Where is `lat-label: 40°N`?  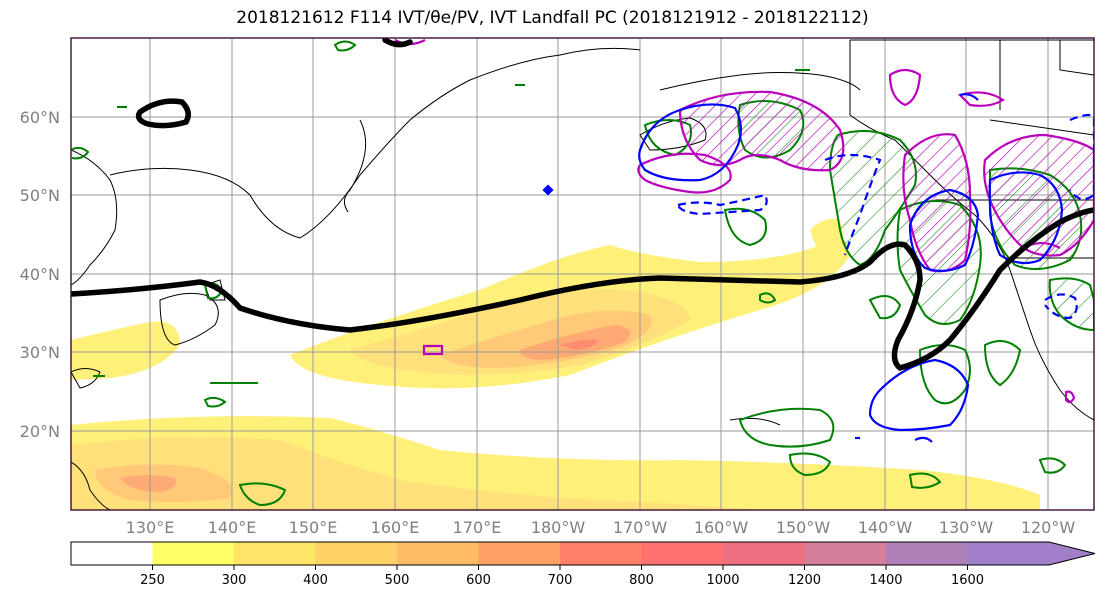 lat-label: 40°N is located at coordinates (40, 274).